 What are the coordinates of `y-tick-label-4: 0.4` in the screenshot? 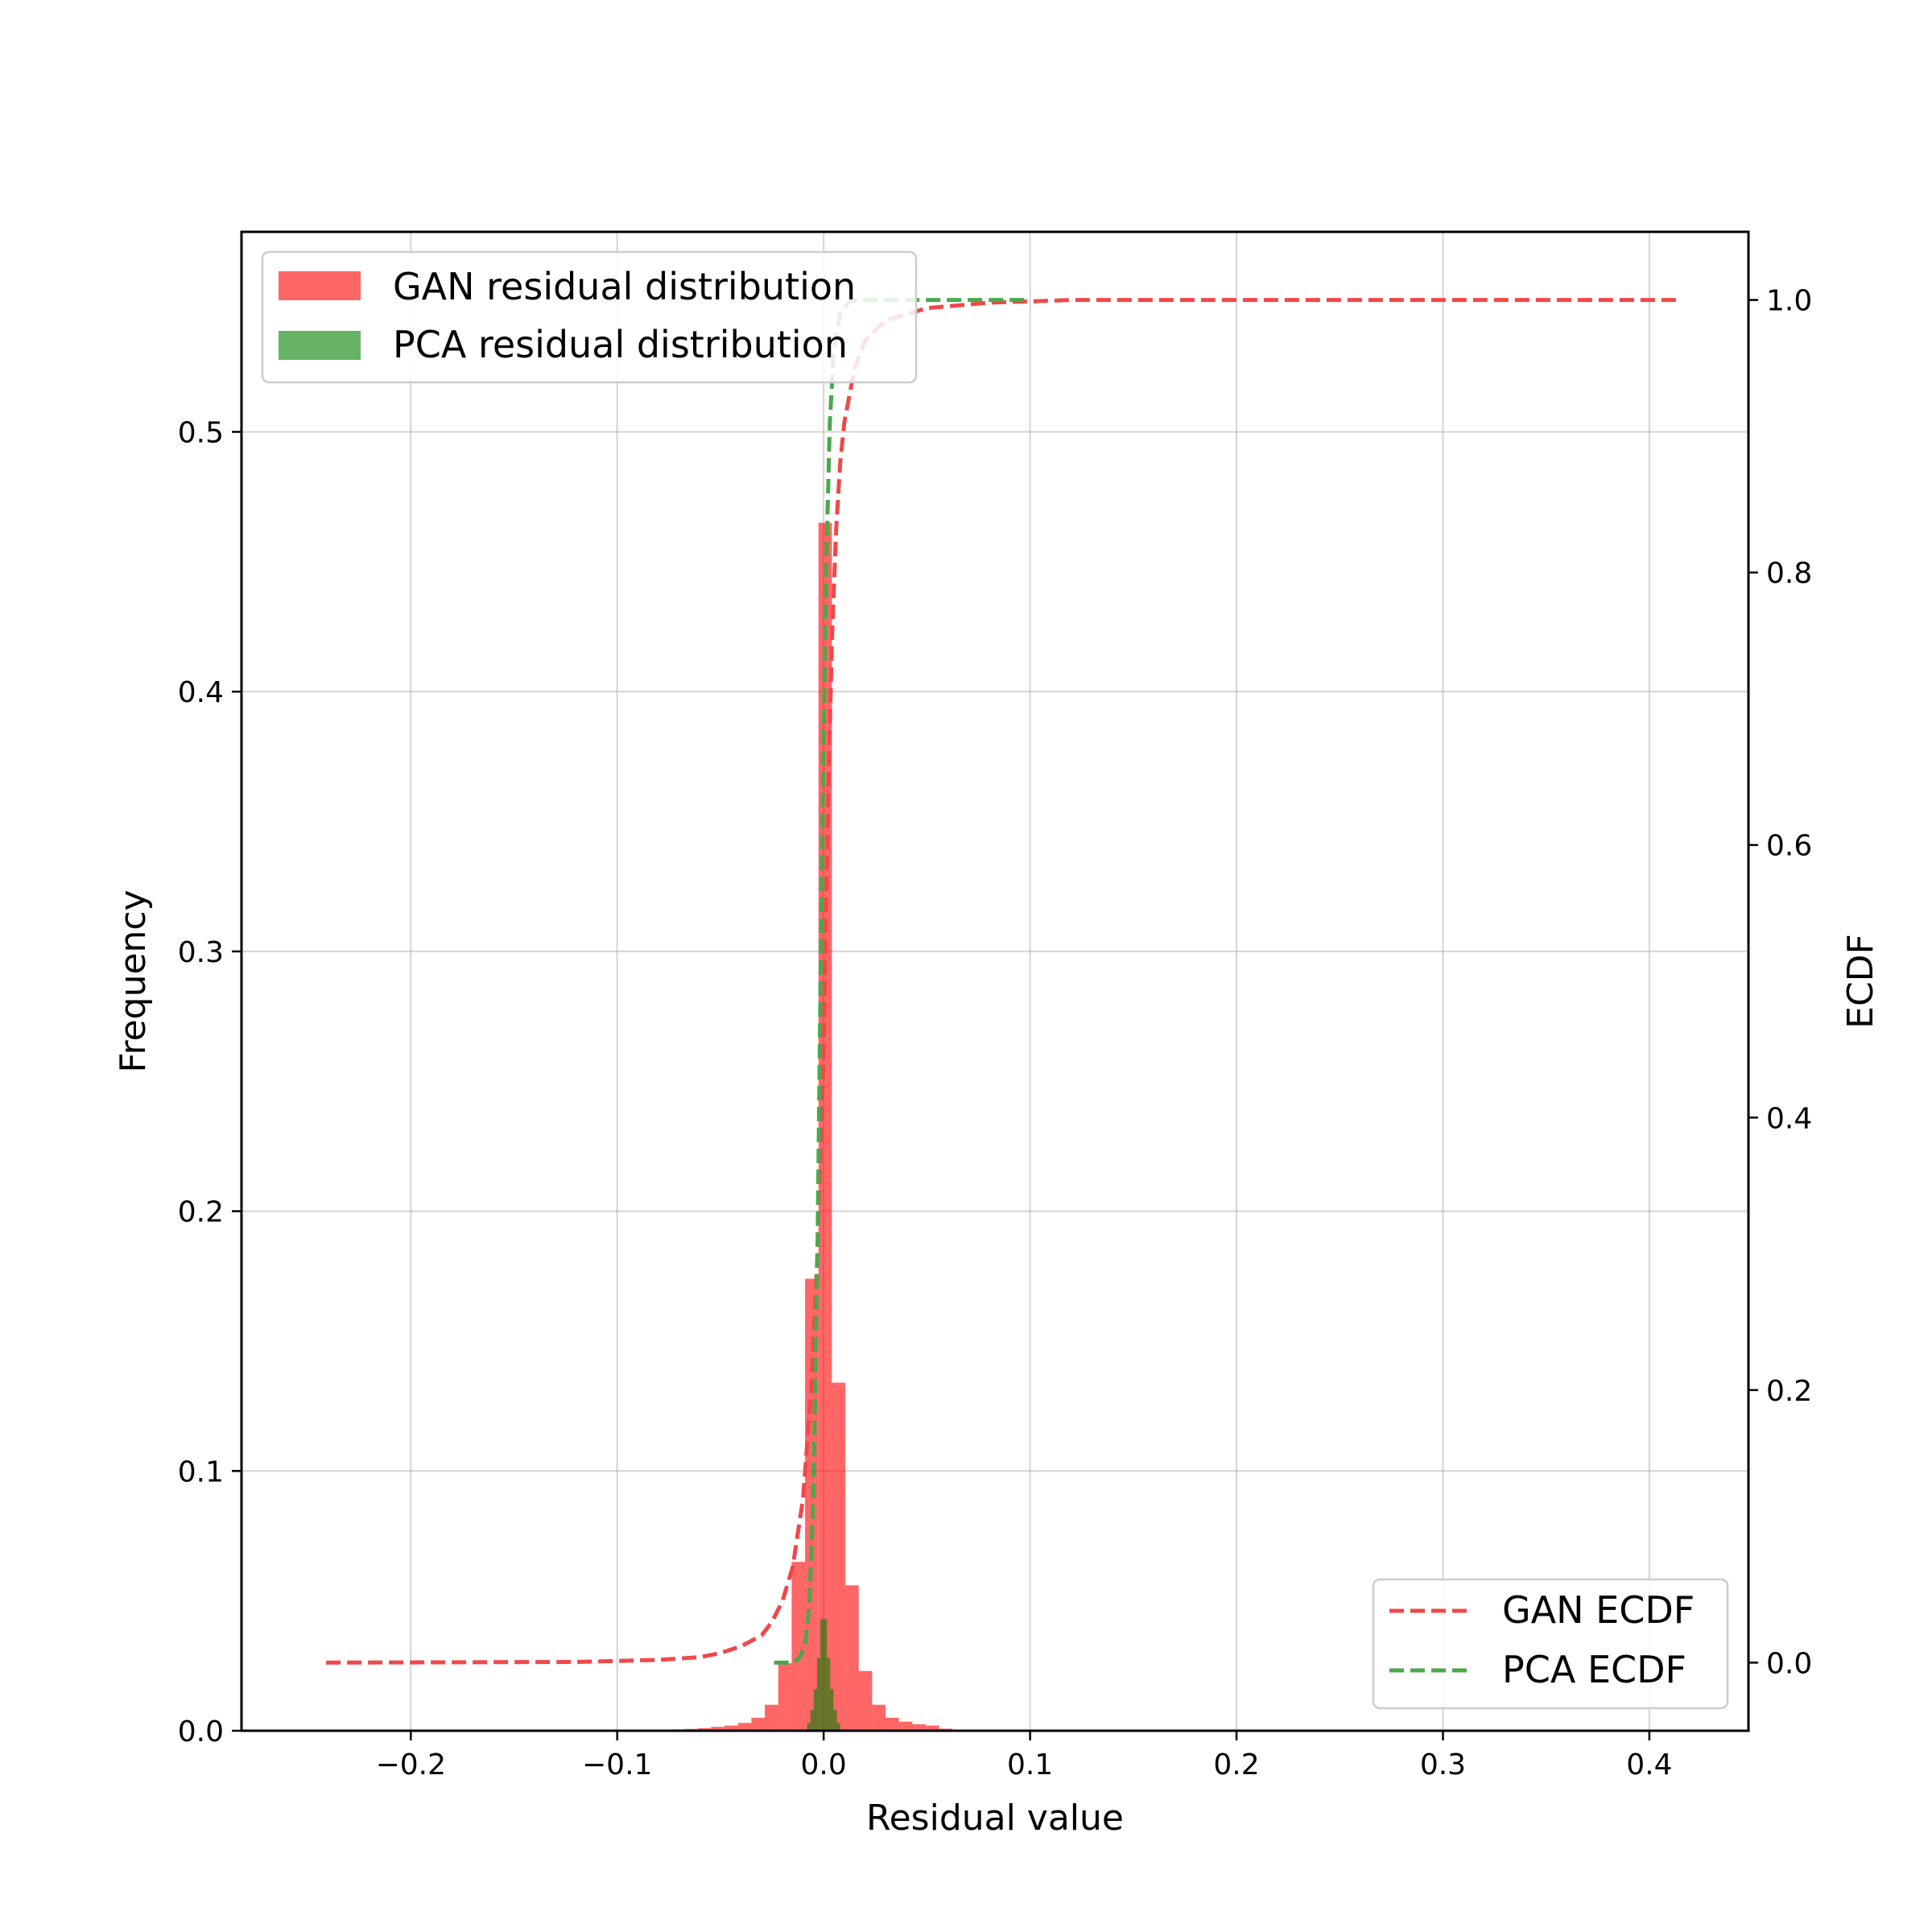 It's located at (201, 692).